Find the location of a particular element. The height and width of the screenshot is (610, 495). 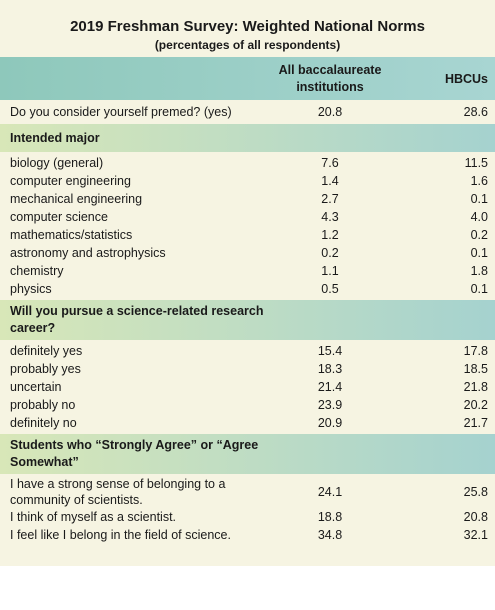

table-row: biology (general) 7.6 11.5 is located at coordinates (247, 163).